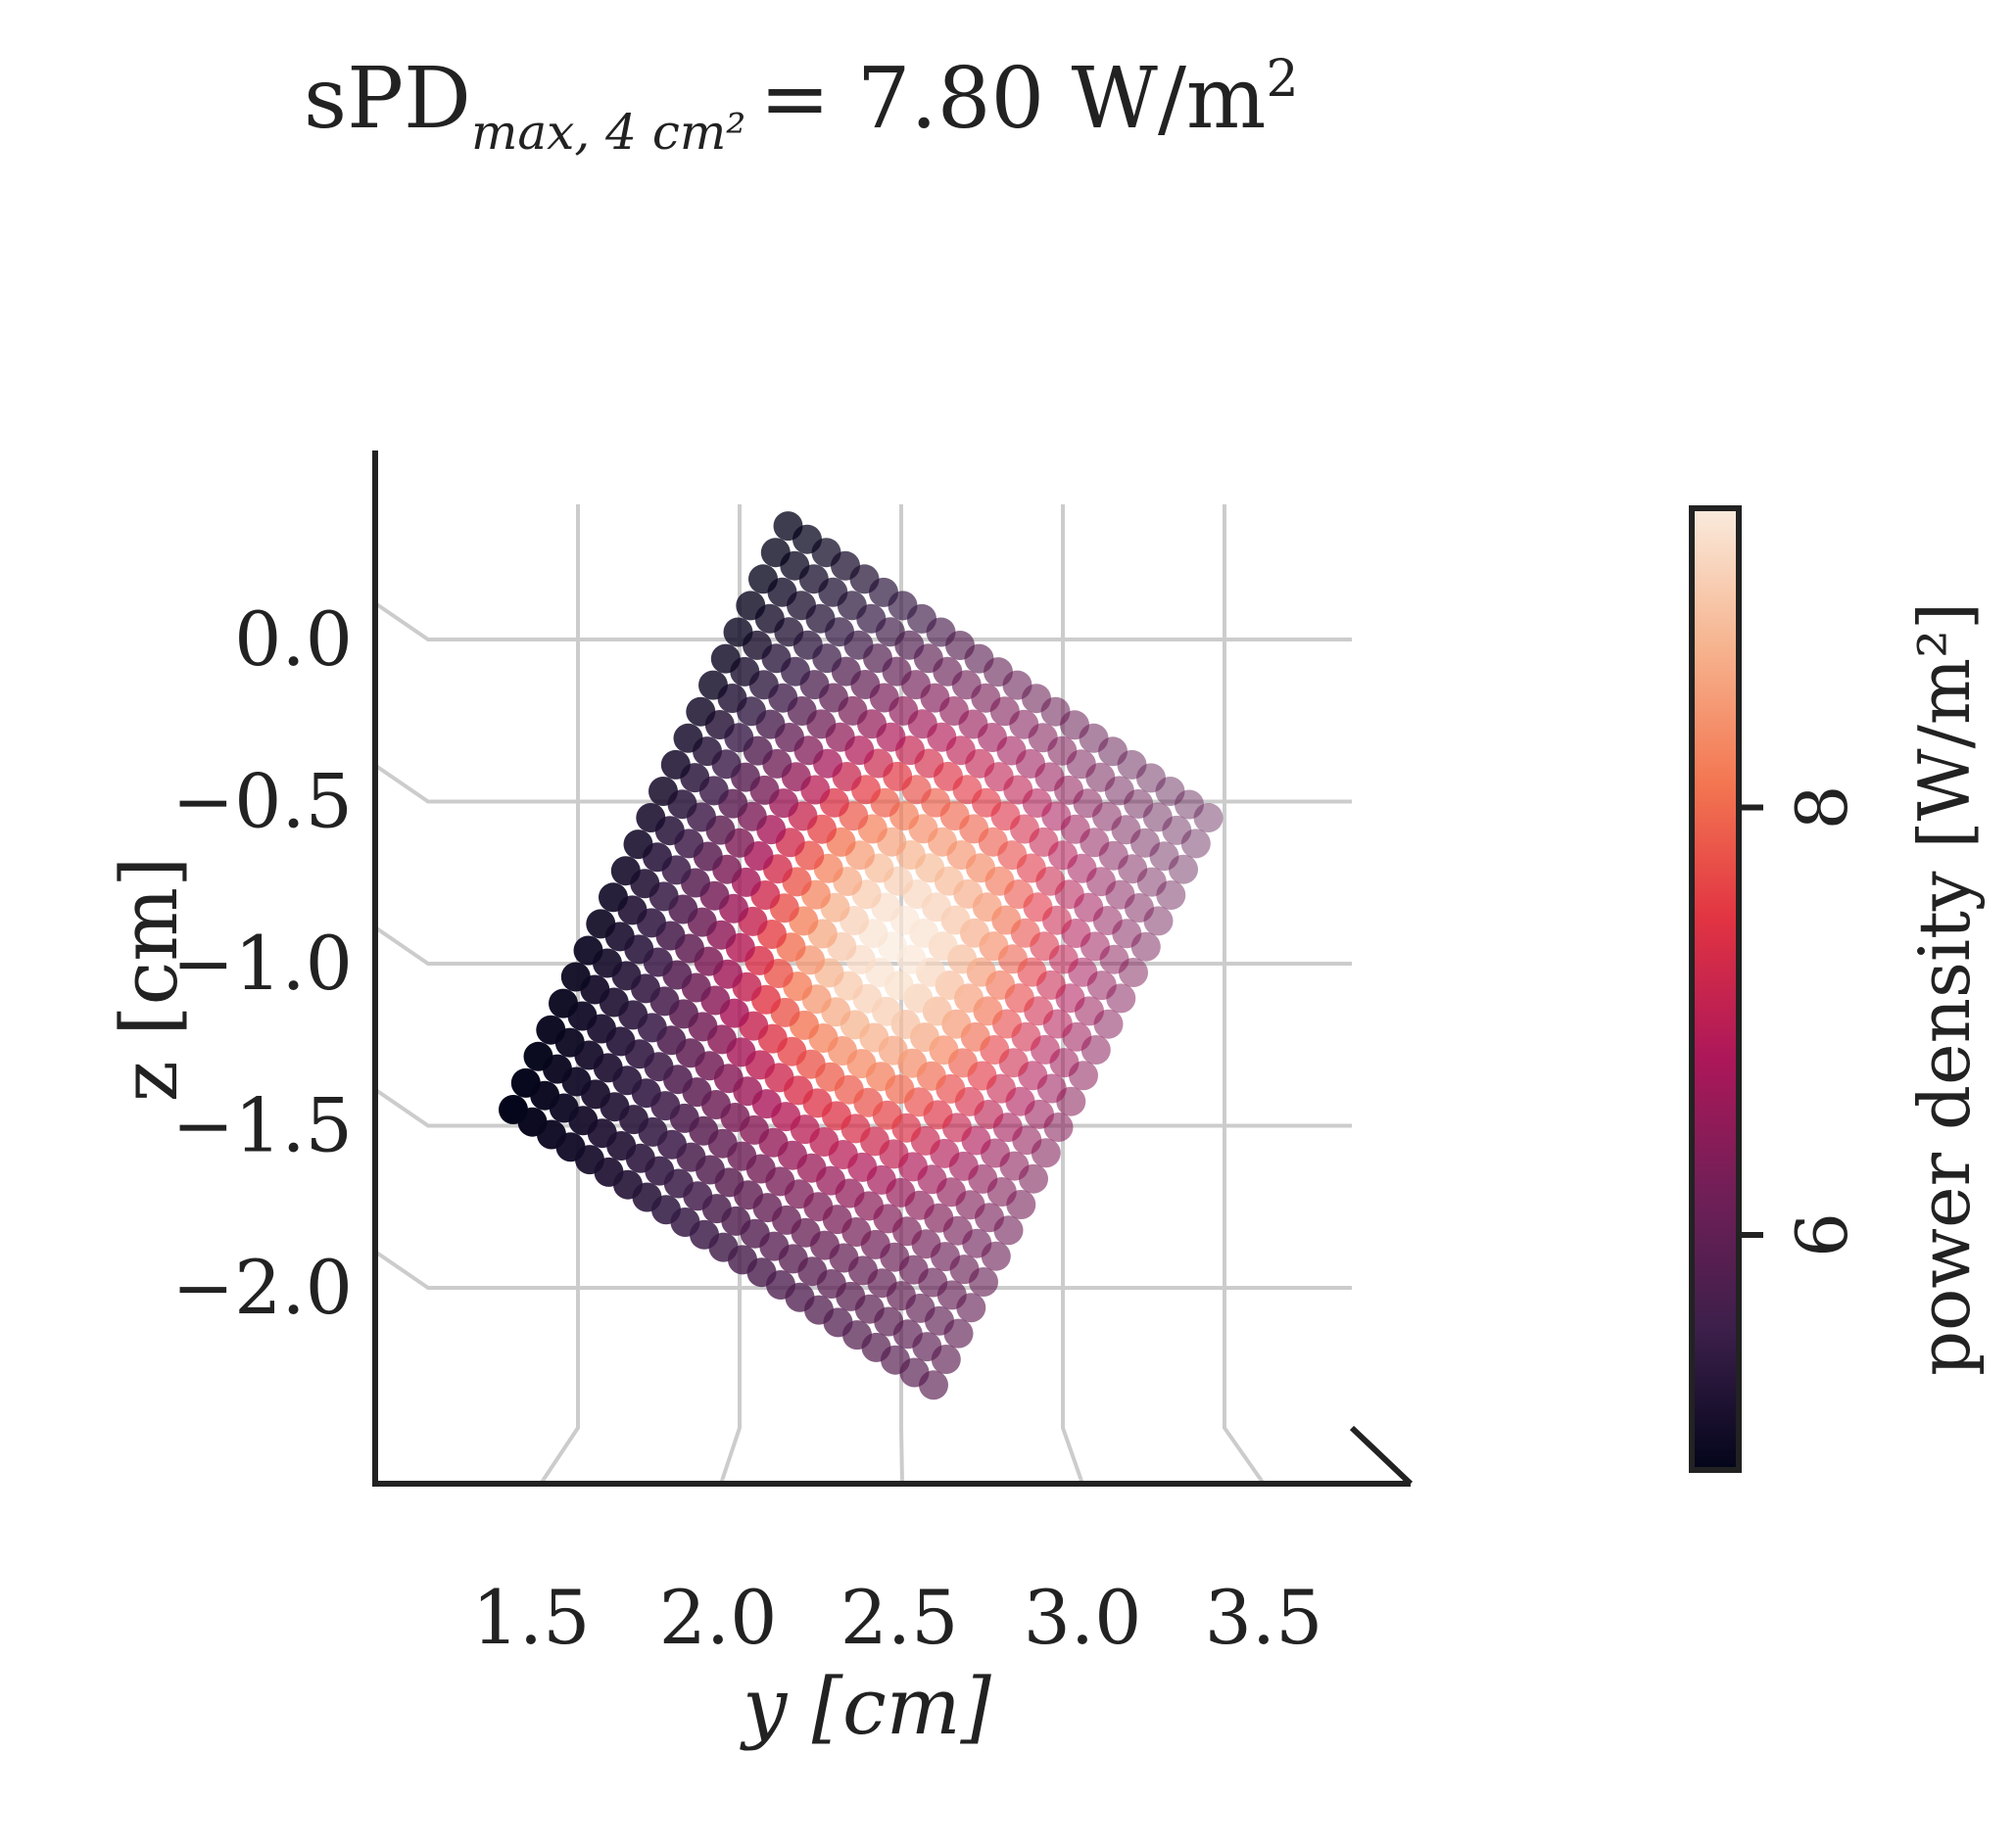  Describe the element at coordinates (1822, 1234) in the screenshot. I see `colorbar-tick-label: 6` at that location.